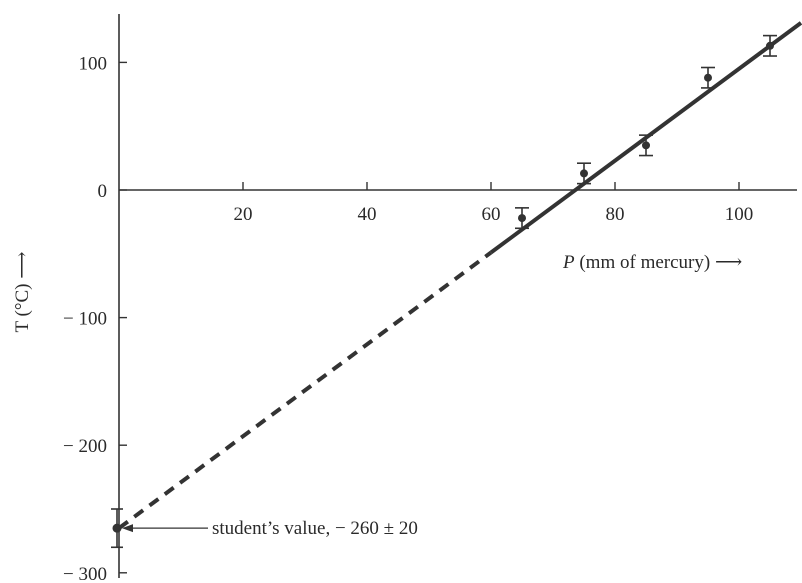 The height and width of the screenshot is (583, 802). Describe the element at coordinates (739, 214) in the screenshot. I see `x-tick-label: 100` at that location.